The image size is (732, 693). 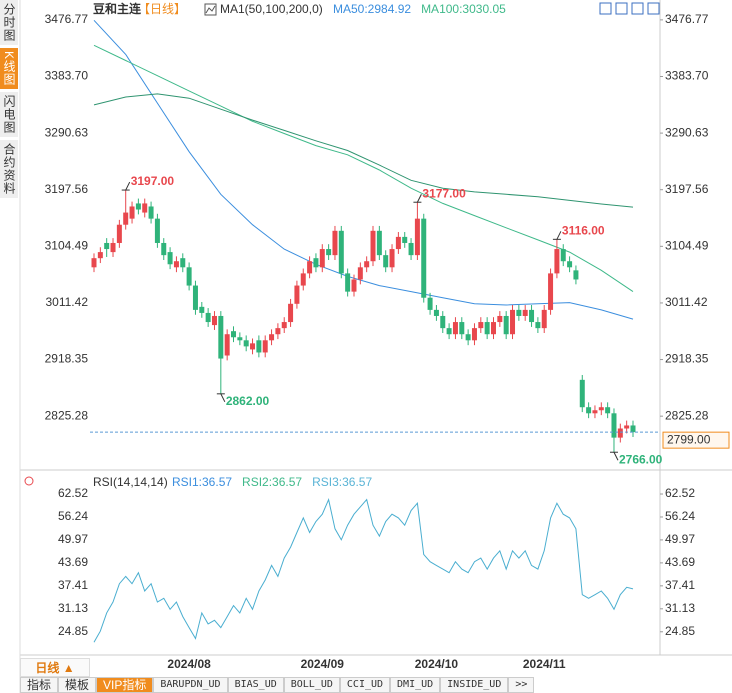 I want to click on period-tab: 日线 ▲, so click(x=55, y=667).